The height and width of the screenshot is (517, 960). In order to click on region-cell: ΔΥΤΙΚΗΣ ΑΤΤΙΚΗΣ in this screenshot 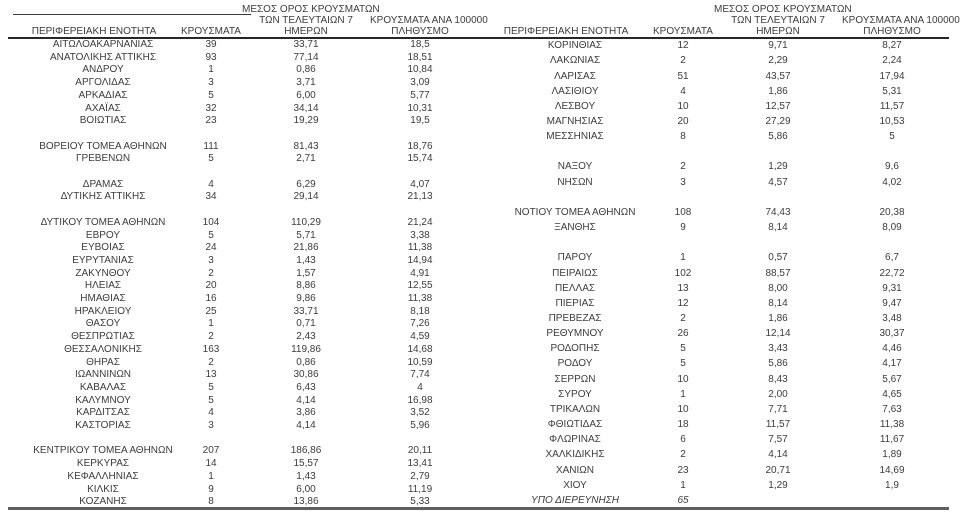, I will do `click(103, 197)`.